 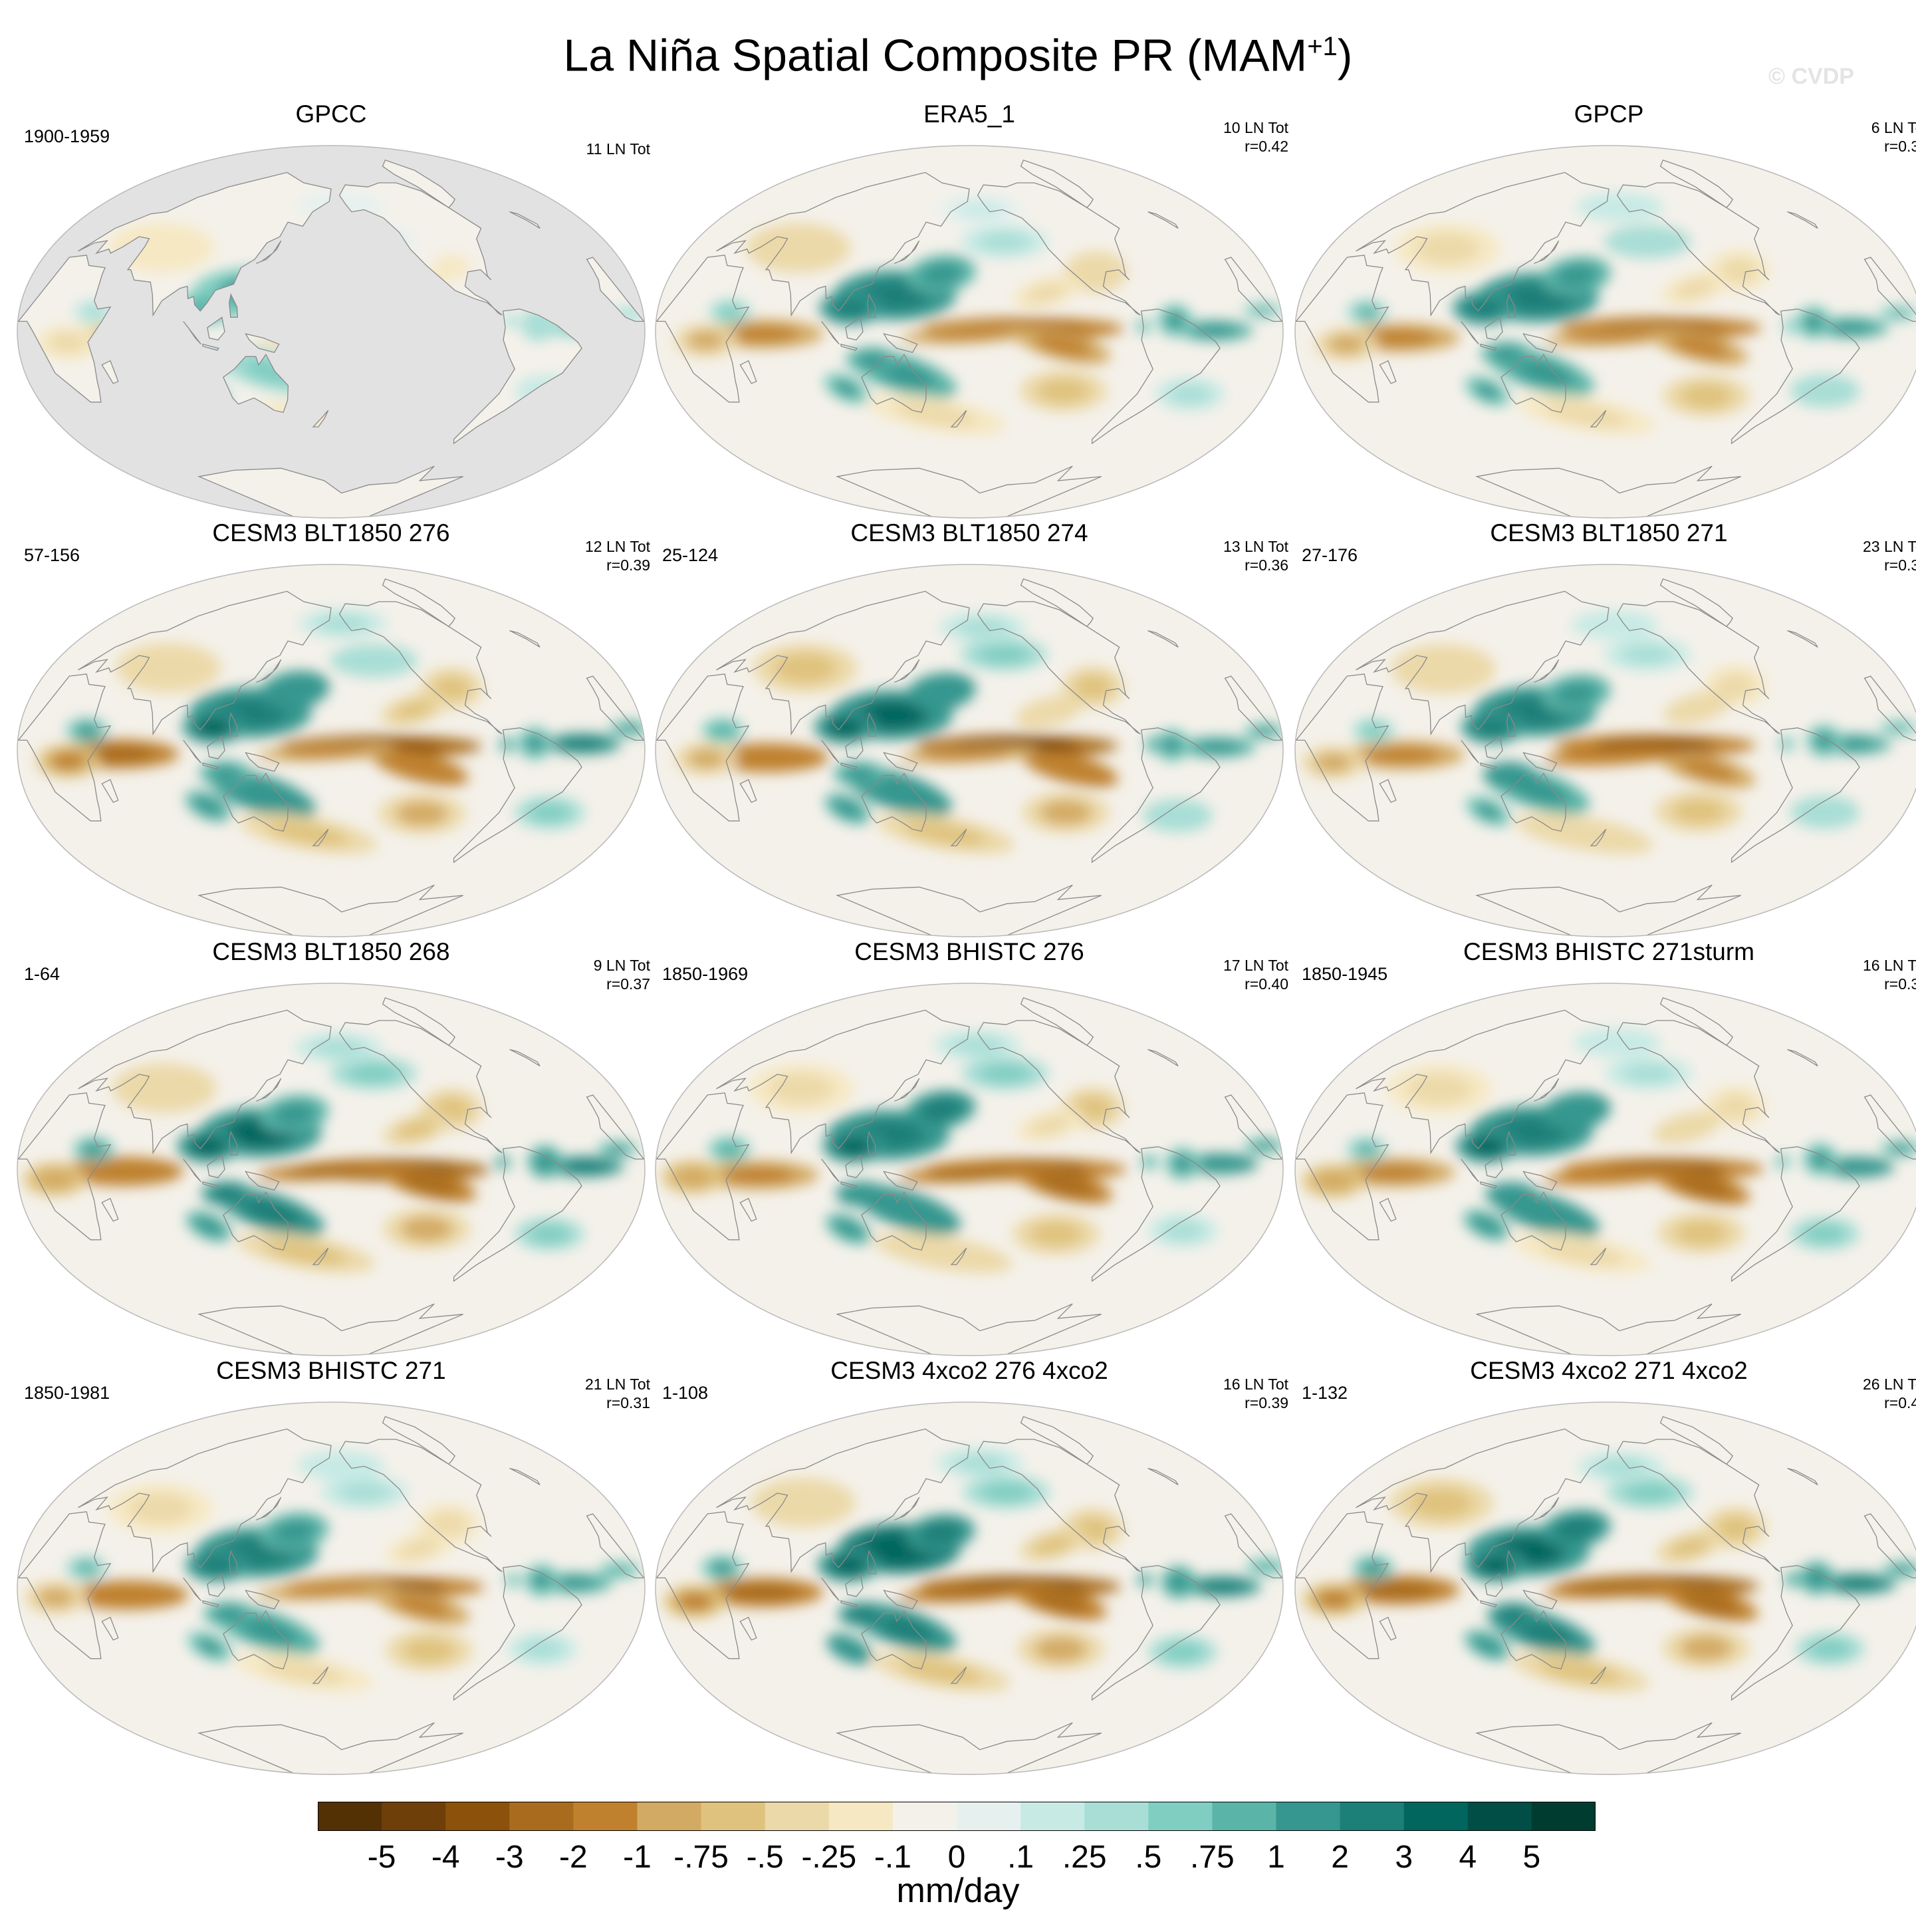 What do you see at coordinates (1900, 1402) in the screenshot?
I see `panel-pattern-correlation: r=0.43` at bounding box center [1900, 1402].